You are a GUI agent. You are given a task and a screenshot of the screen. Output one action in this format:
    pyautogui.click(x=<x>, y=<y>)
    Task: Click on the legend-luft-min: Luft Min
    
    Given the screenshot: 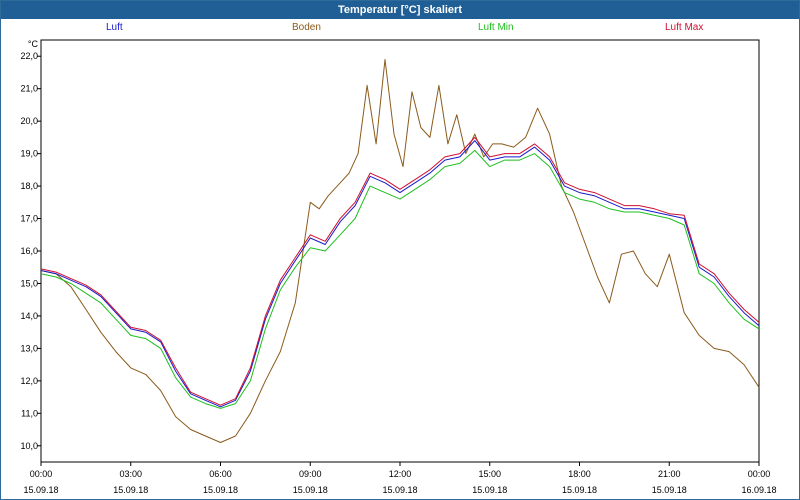 What is the action you would take?
    pyautogui.click(x=496, y=27)
    